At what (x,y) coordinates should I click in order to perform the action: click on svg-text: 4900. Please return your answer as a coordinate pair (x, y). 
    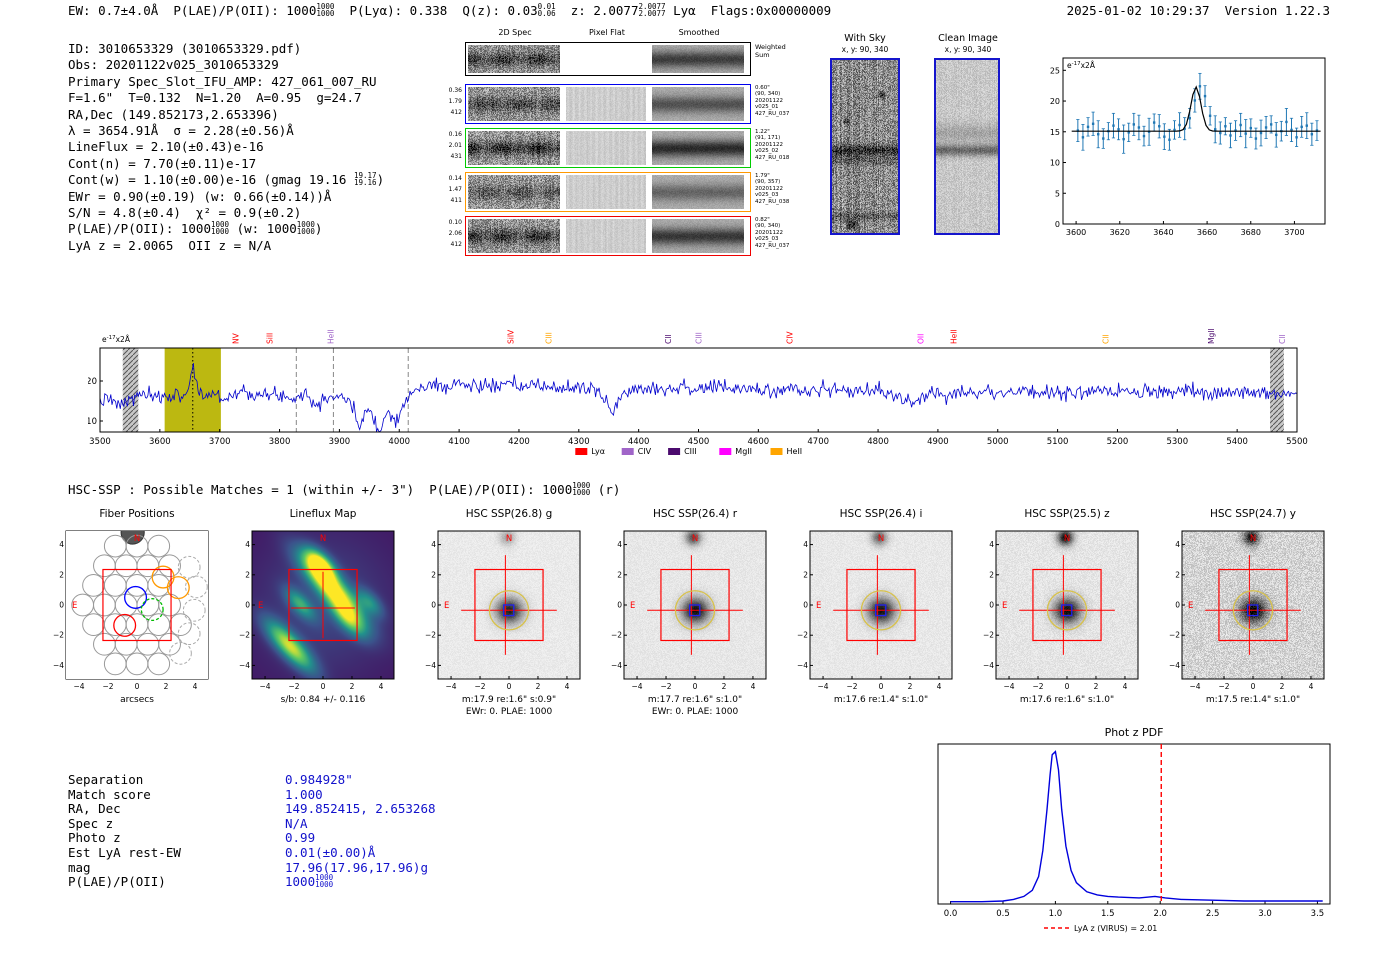
    Looking at the image, I should click on (938, 442).